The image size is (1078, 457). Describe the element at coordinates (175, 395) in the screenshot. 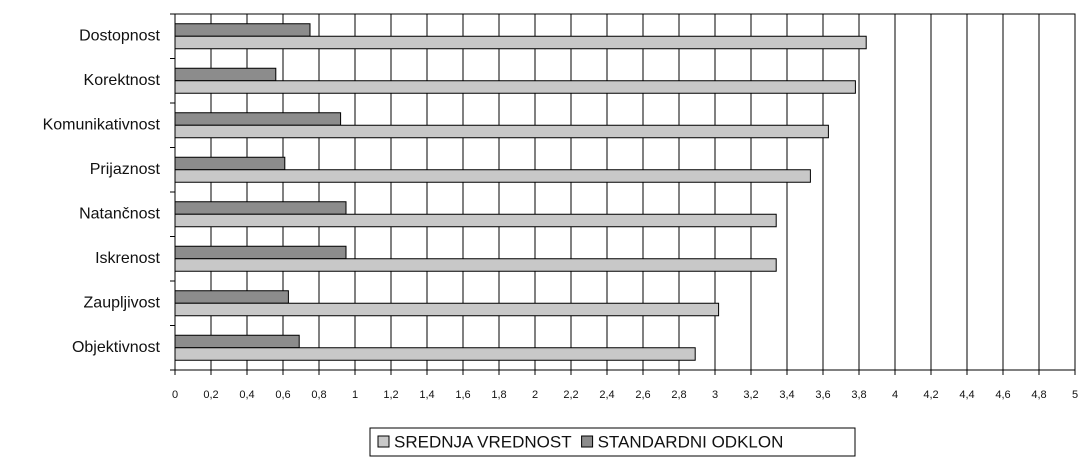

I see `x-tick-label: 0` at that location.